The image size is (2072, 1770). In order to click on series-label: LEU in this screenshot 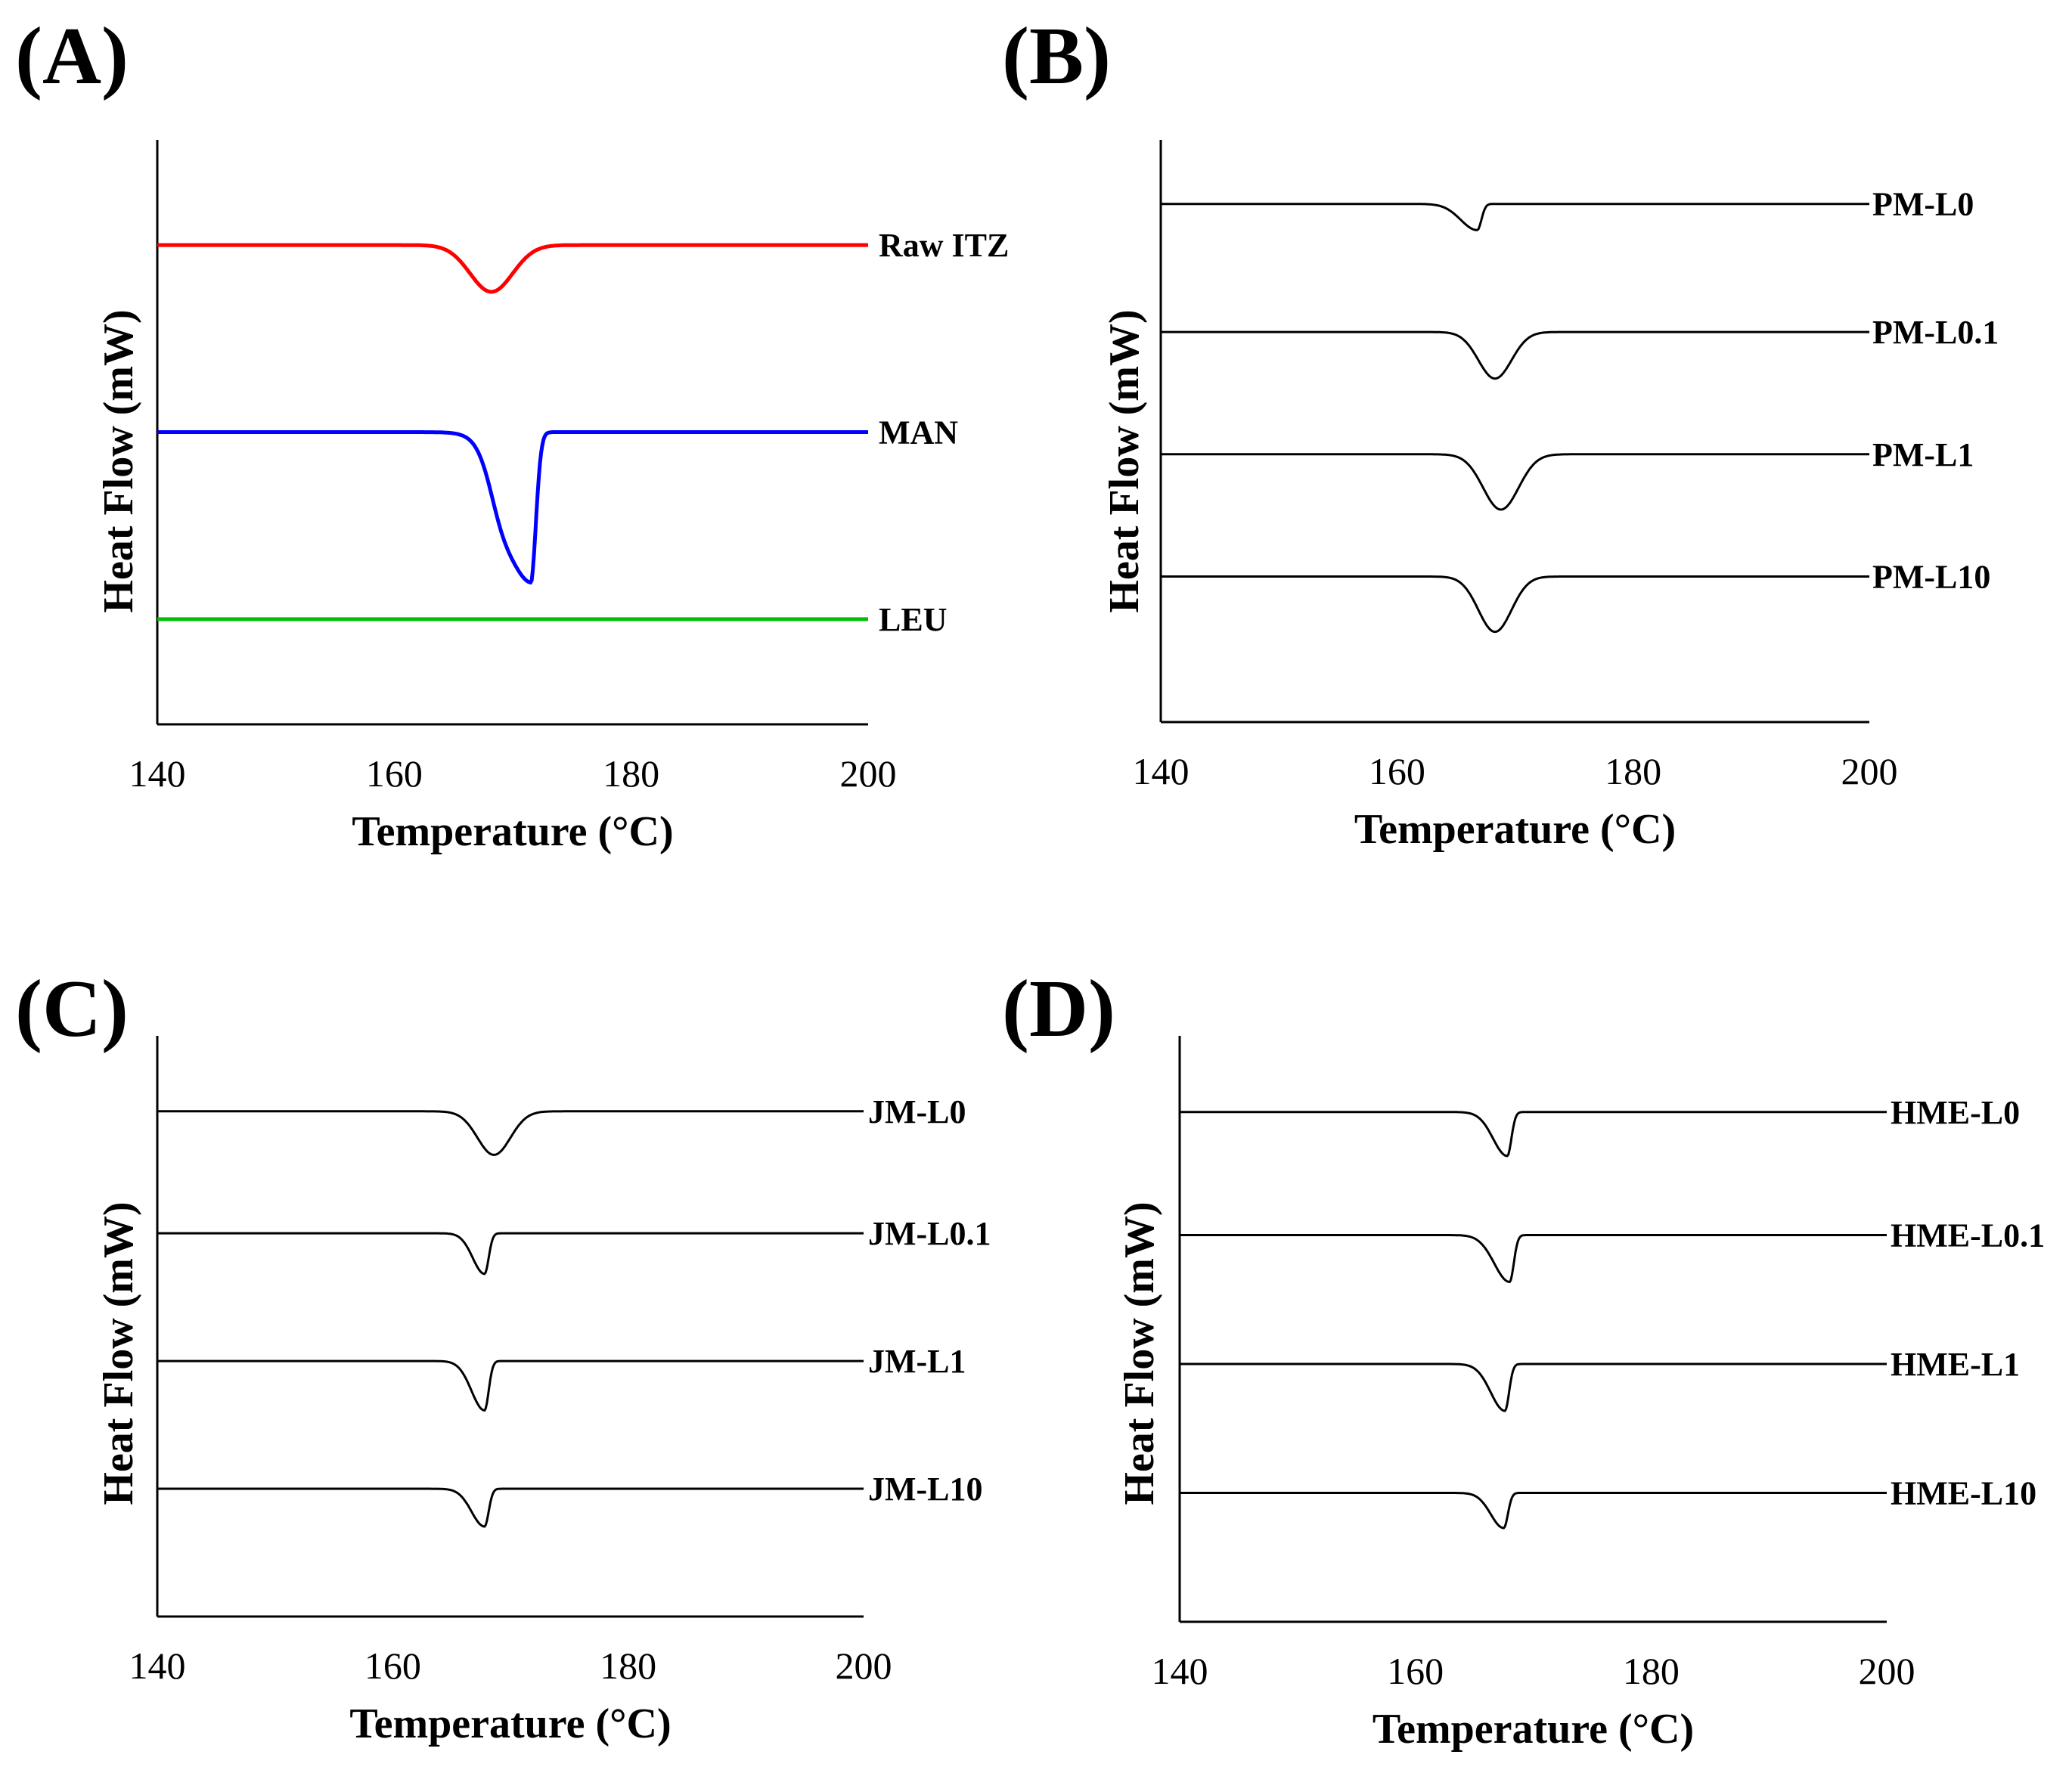, I will do `click(913, 619)`.